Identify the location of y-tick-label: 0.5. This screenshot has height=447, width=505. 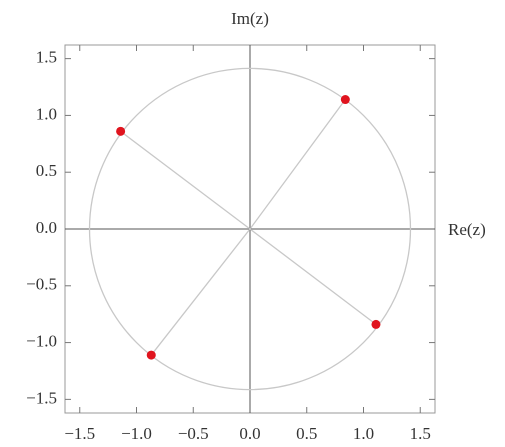
(46, 170).